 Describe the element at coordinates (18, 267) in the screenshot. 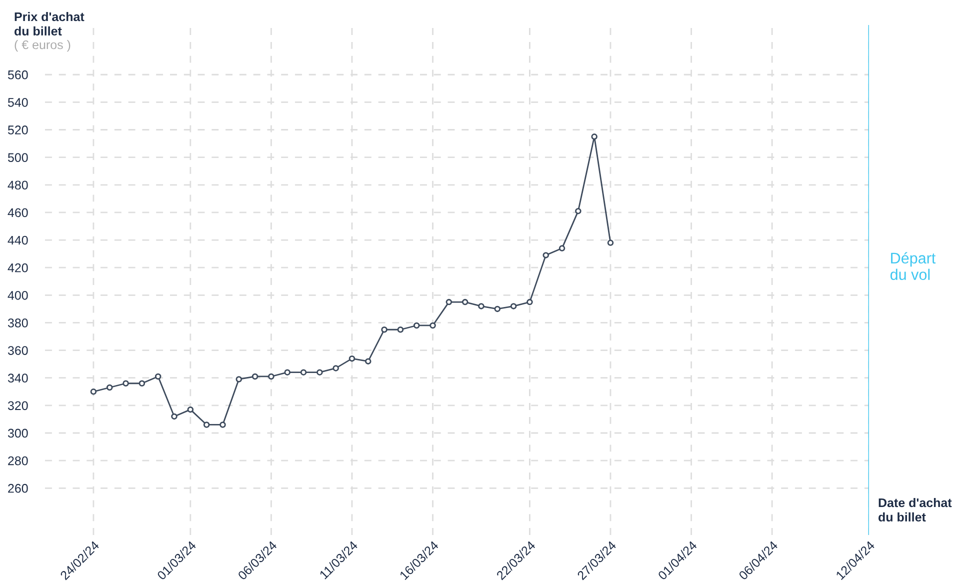

I see `y-tick-label: 420` at that location.